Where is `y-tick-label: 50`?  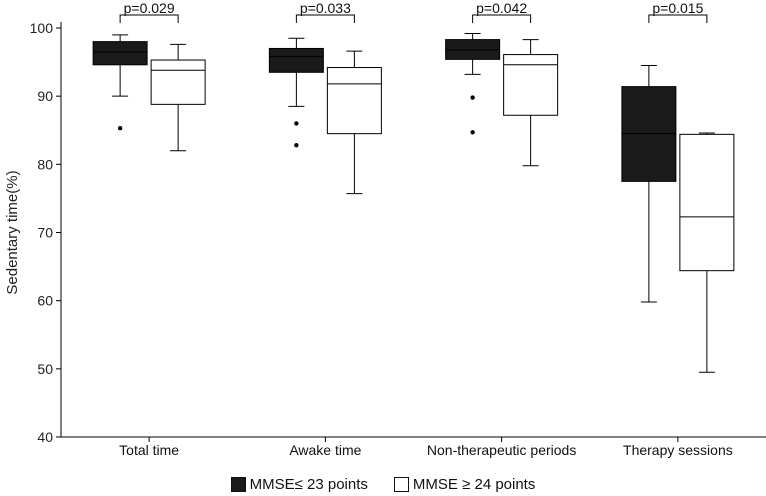 y-tick-label: 50 is located at coordinates (45, 369).